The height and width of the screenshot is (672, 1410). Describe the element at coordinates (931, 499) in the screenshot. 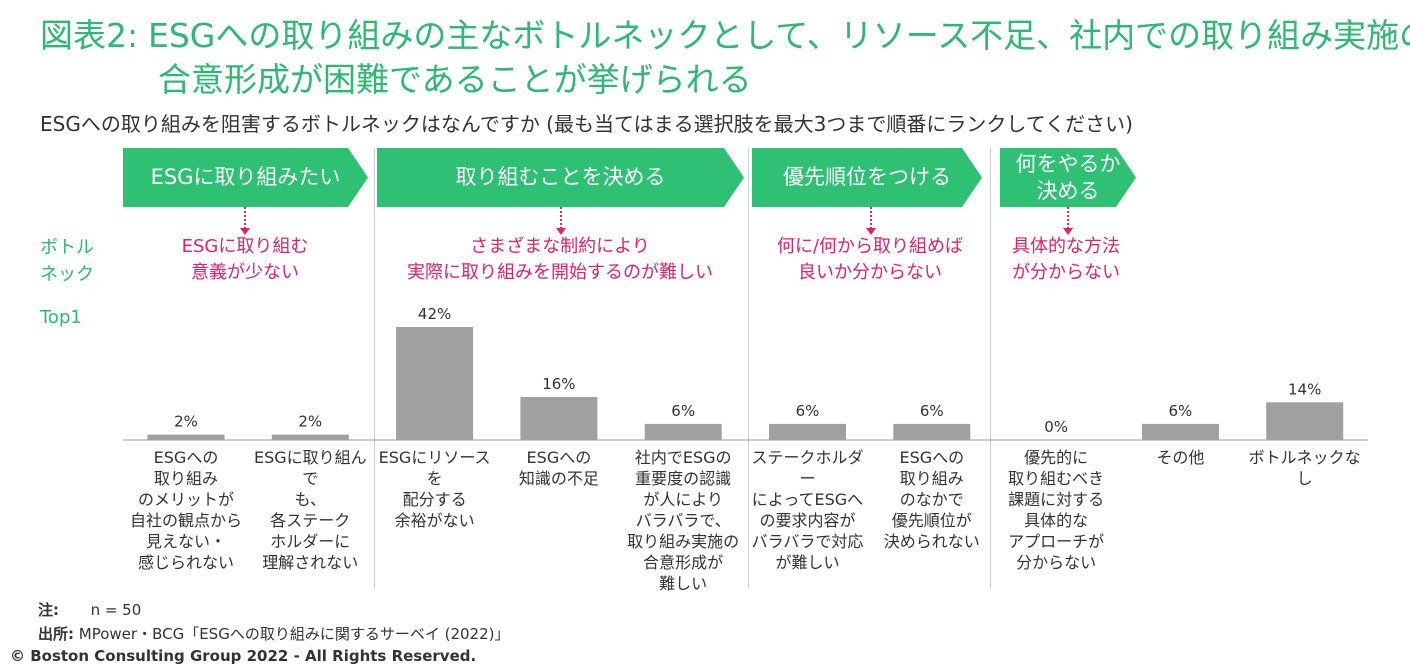

I see `x-tick-label-7: ESGへの 取り組み のなかで 優先順位が 決められない` at that location.